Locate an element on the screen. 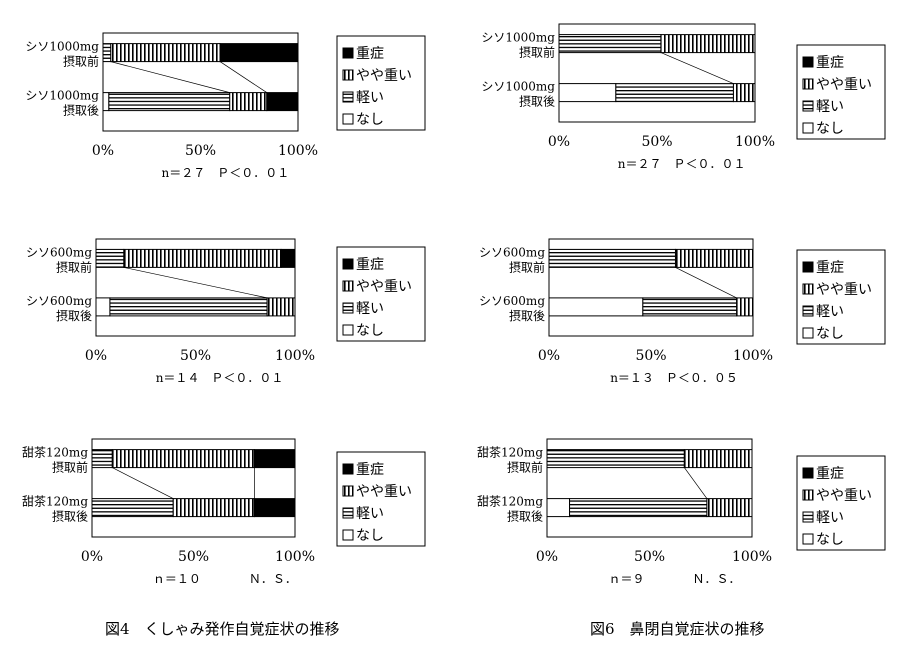 Image resolution: width=900 pixels, height=656 pixels. stats-note: n＝２７ Ｐ＜０．０１ is located at coordinates (226, 173).